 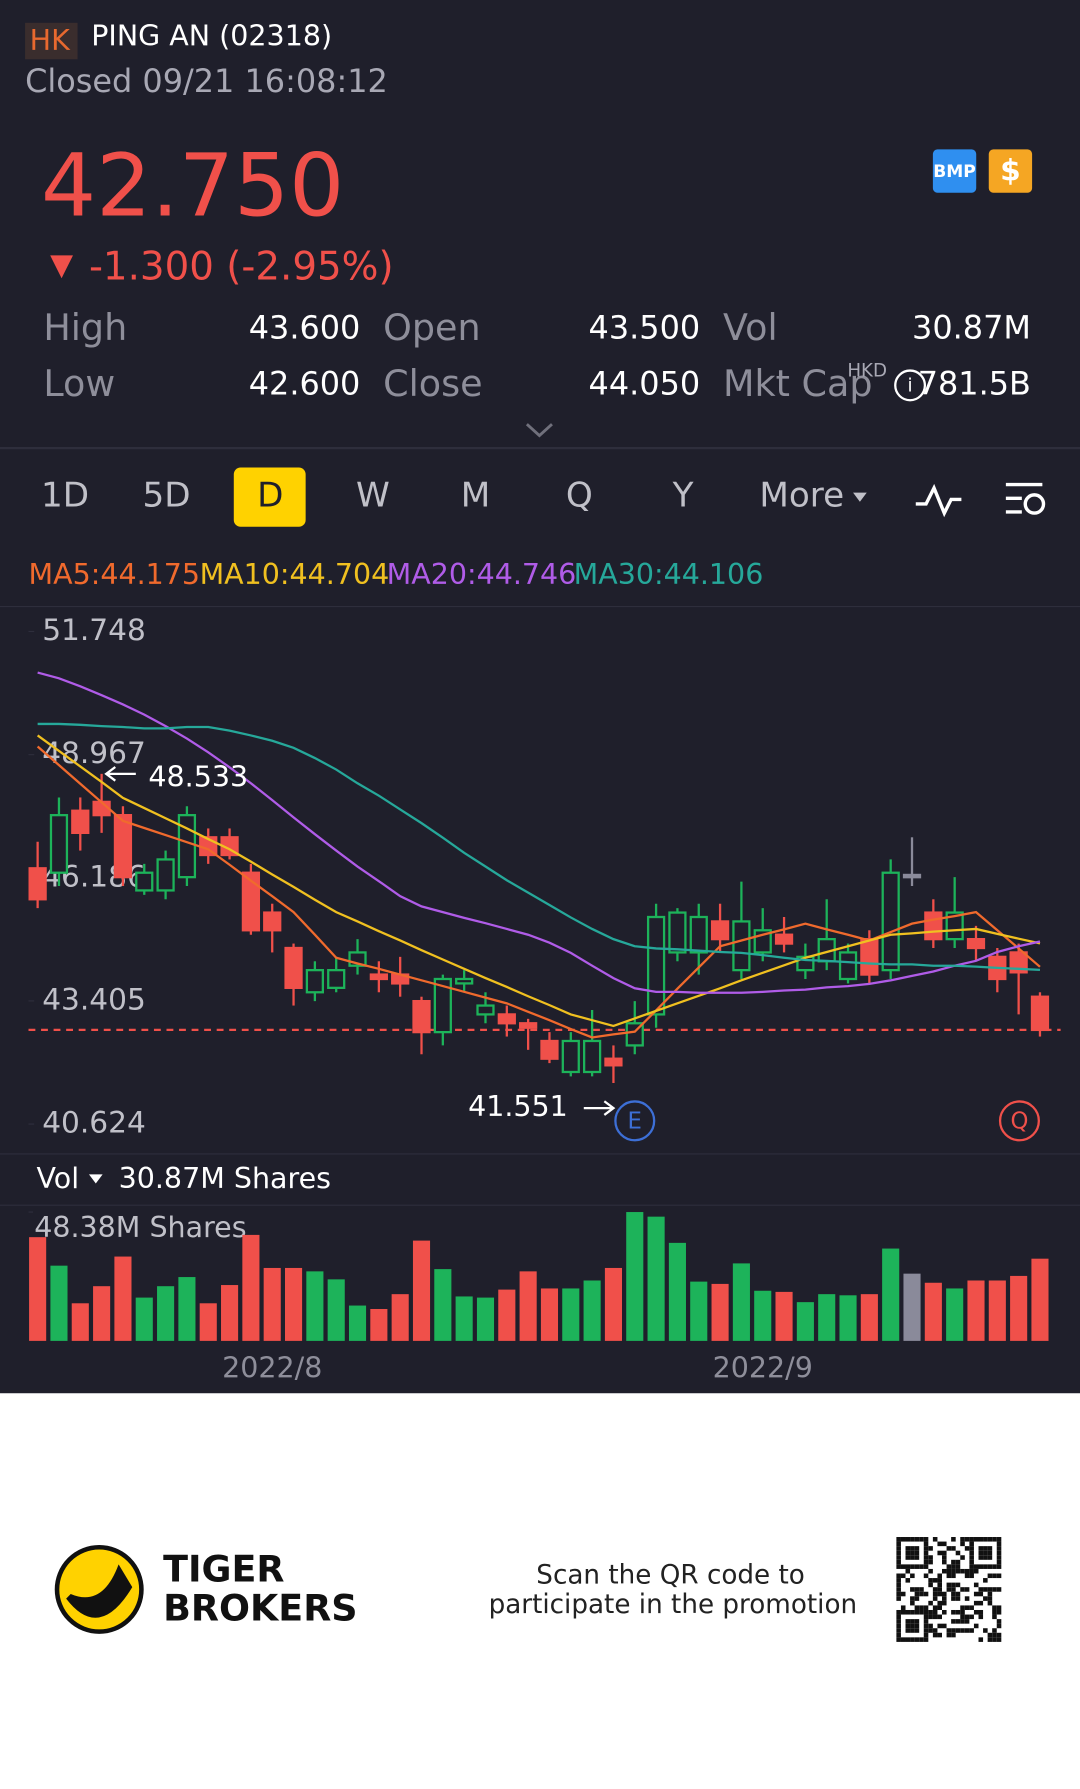 What do you see at coordinates (518, 1106) in the screenshot?
I see `min-label: 41.551` at bounding box center [518, 1106].